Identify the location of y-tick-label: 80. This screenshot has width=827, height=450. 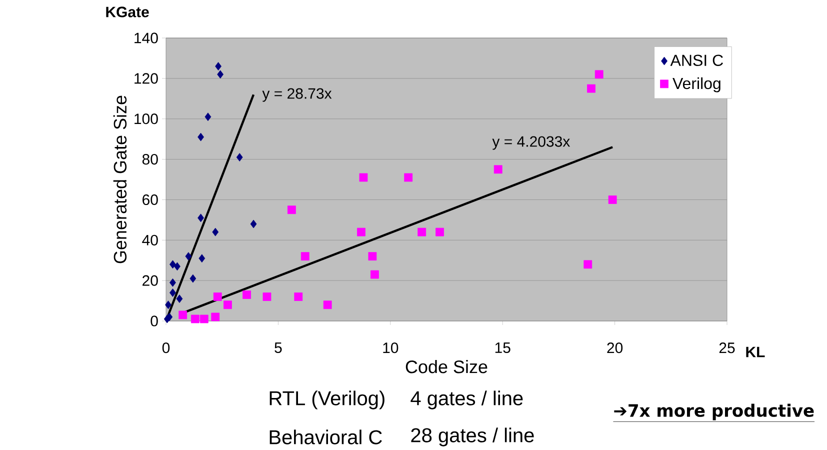
(150, 159).